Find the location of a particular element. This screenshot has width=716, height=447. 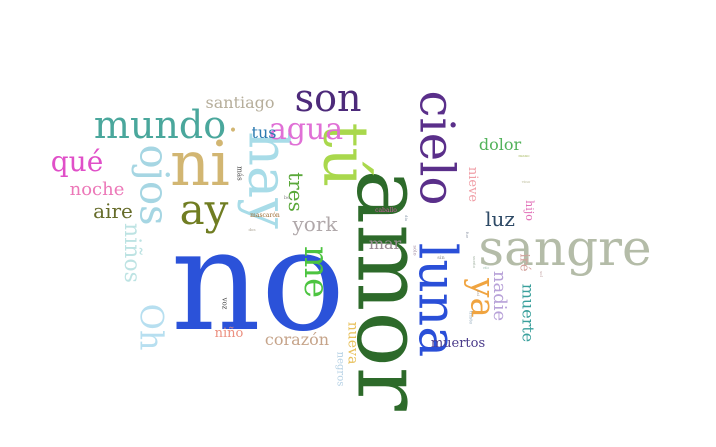

word-luz: luz is located at coordinates (500, 219).